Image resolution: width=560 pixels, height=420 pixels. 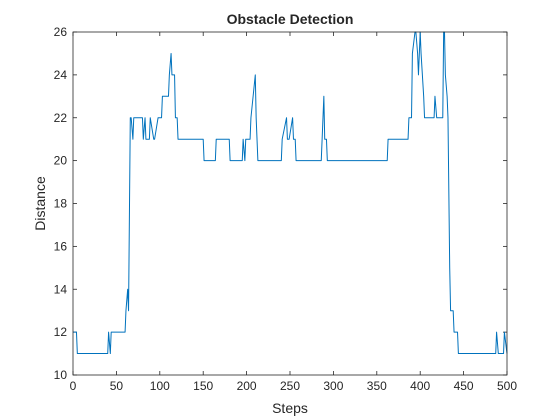 I want to click on x-tick-label: 400, so click(x=420, y=386).